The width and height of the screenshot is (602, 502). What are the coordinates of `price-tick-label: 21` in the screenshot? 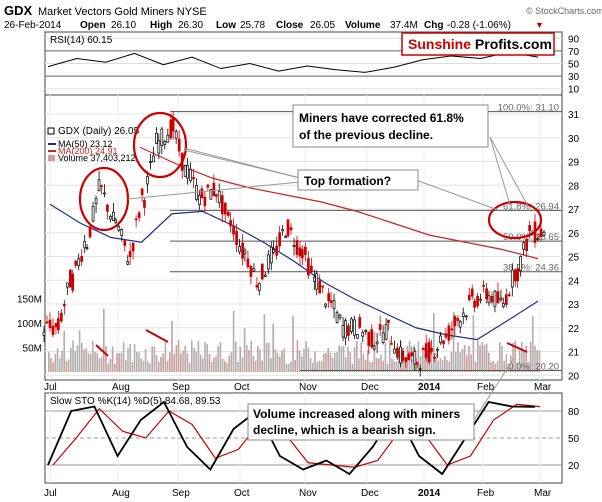 It's located at (574, 353).